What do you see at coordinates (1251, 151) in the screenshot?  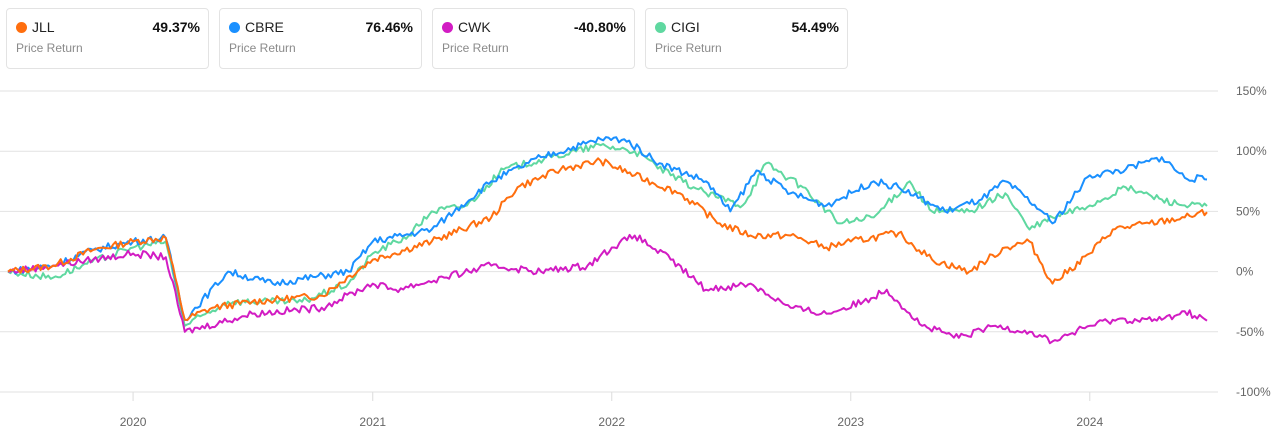 I see `y-tick-label: 100%` at bounding box center [1251, 151].